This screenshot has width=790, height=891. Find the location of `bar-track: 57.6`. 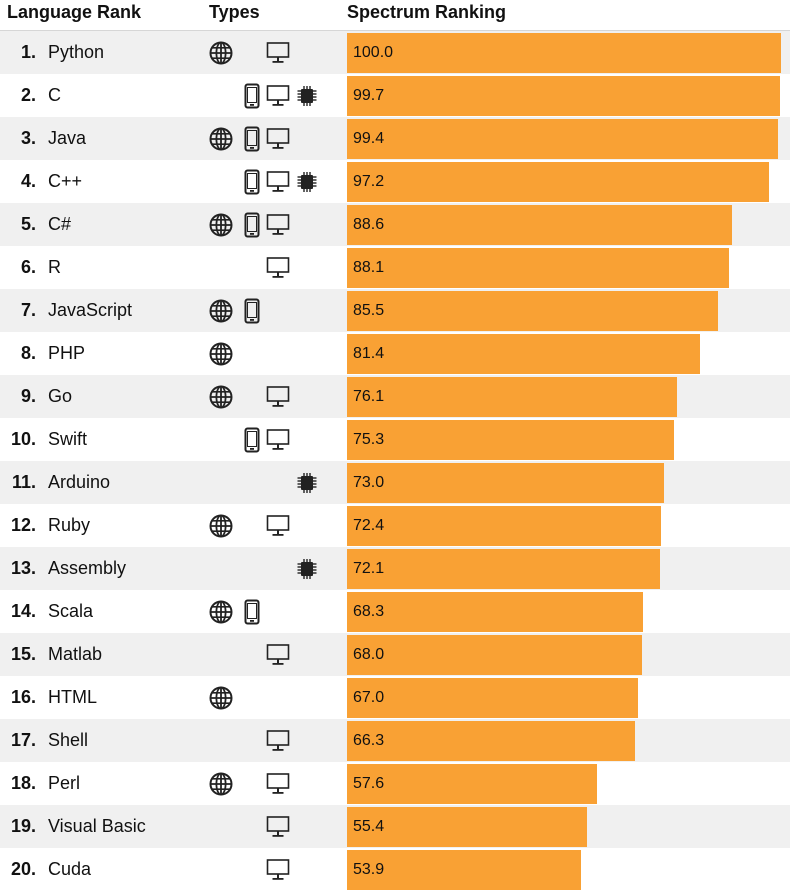

bar-track: 57.6 is located at coordinates (564, 784).